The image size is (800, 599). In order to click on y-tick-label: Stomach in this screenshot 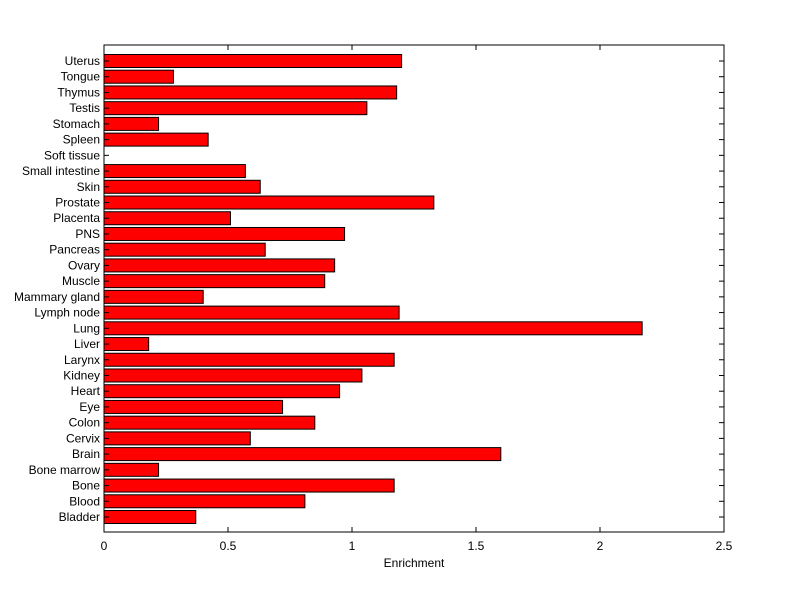, I will do `click(76, 124)`.